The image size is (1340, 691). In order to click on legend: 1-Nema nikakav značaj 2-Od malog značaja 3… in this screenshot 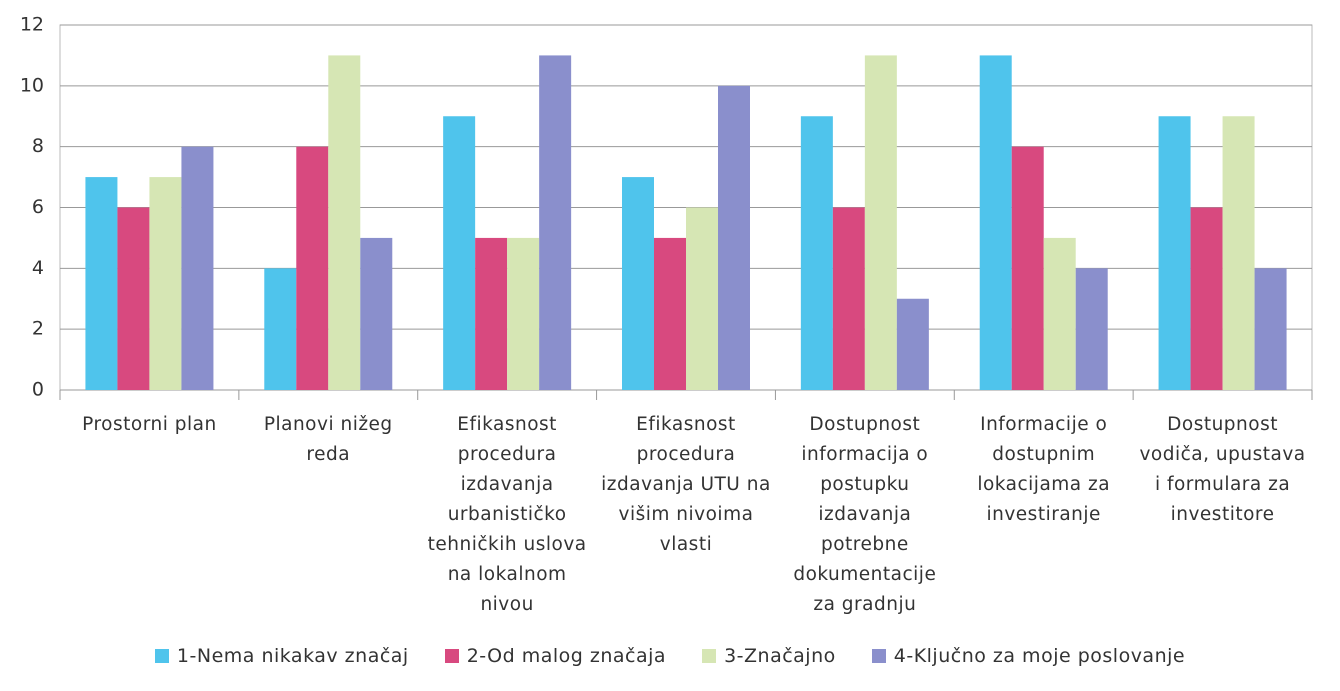, I will do `click(670, 656)`.